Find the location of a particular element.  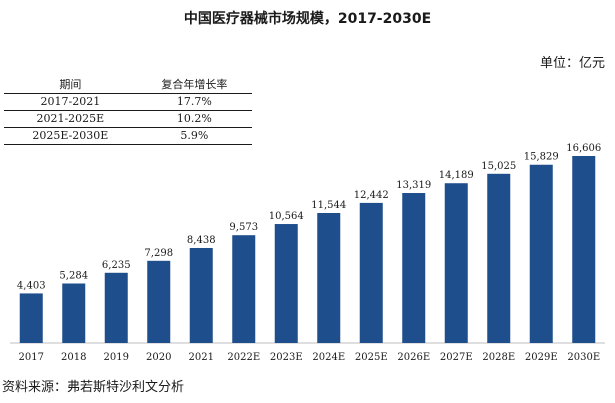

cagr-header-period: 期间 is located at coordinates (70, 85).